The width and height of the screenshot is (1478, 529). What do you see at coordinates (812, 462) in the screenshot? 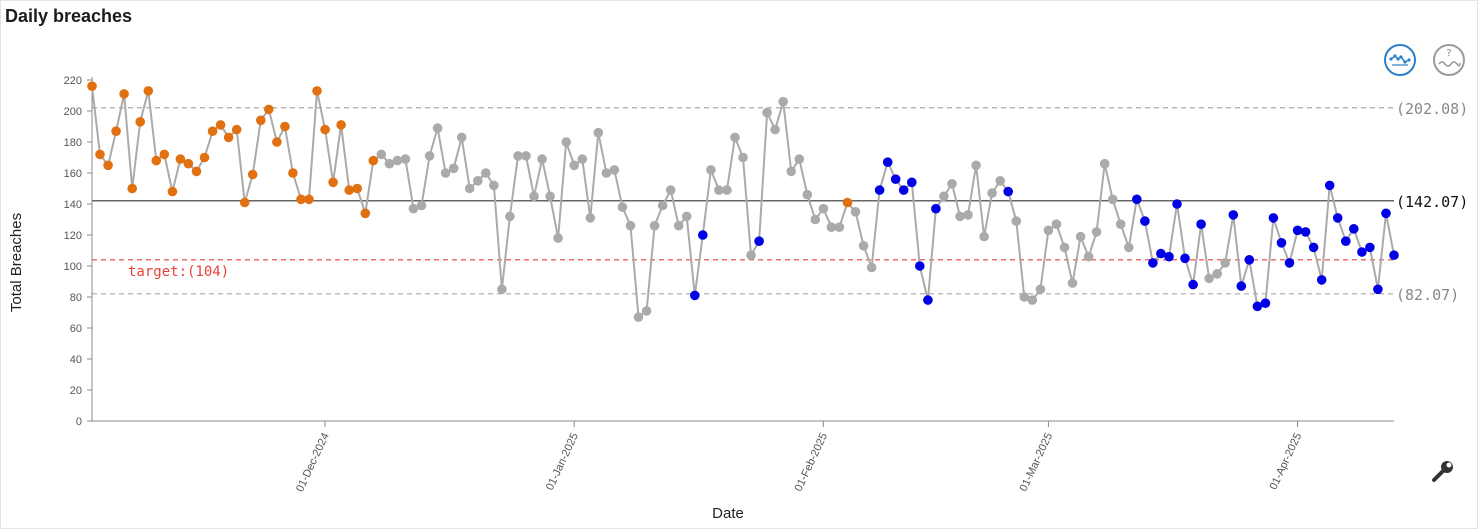
I see `x-tick-label: 01-Feb-2025` at bounding box center [812, 462].